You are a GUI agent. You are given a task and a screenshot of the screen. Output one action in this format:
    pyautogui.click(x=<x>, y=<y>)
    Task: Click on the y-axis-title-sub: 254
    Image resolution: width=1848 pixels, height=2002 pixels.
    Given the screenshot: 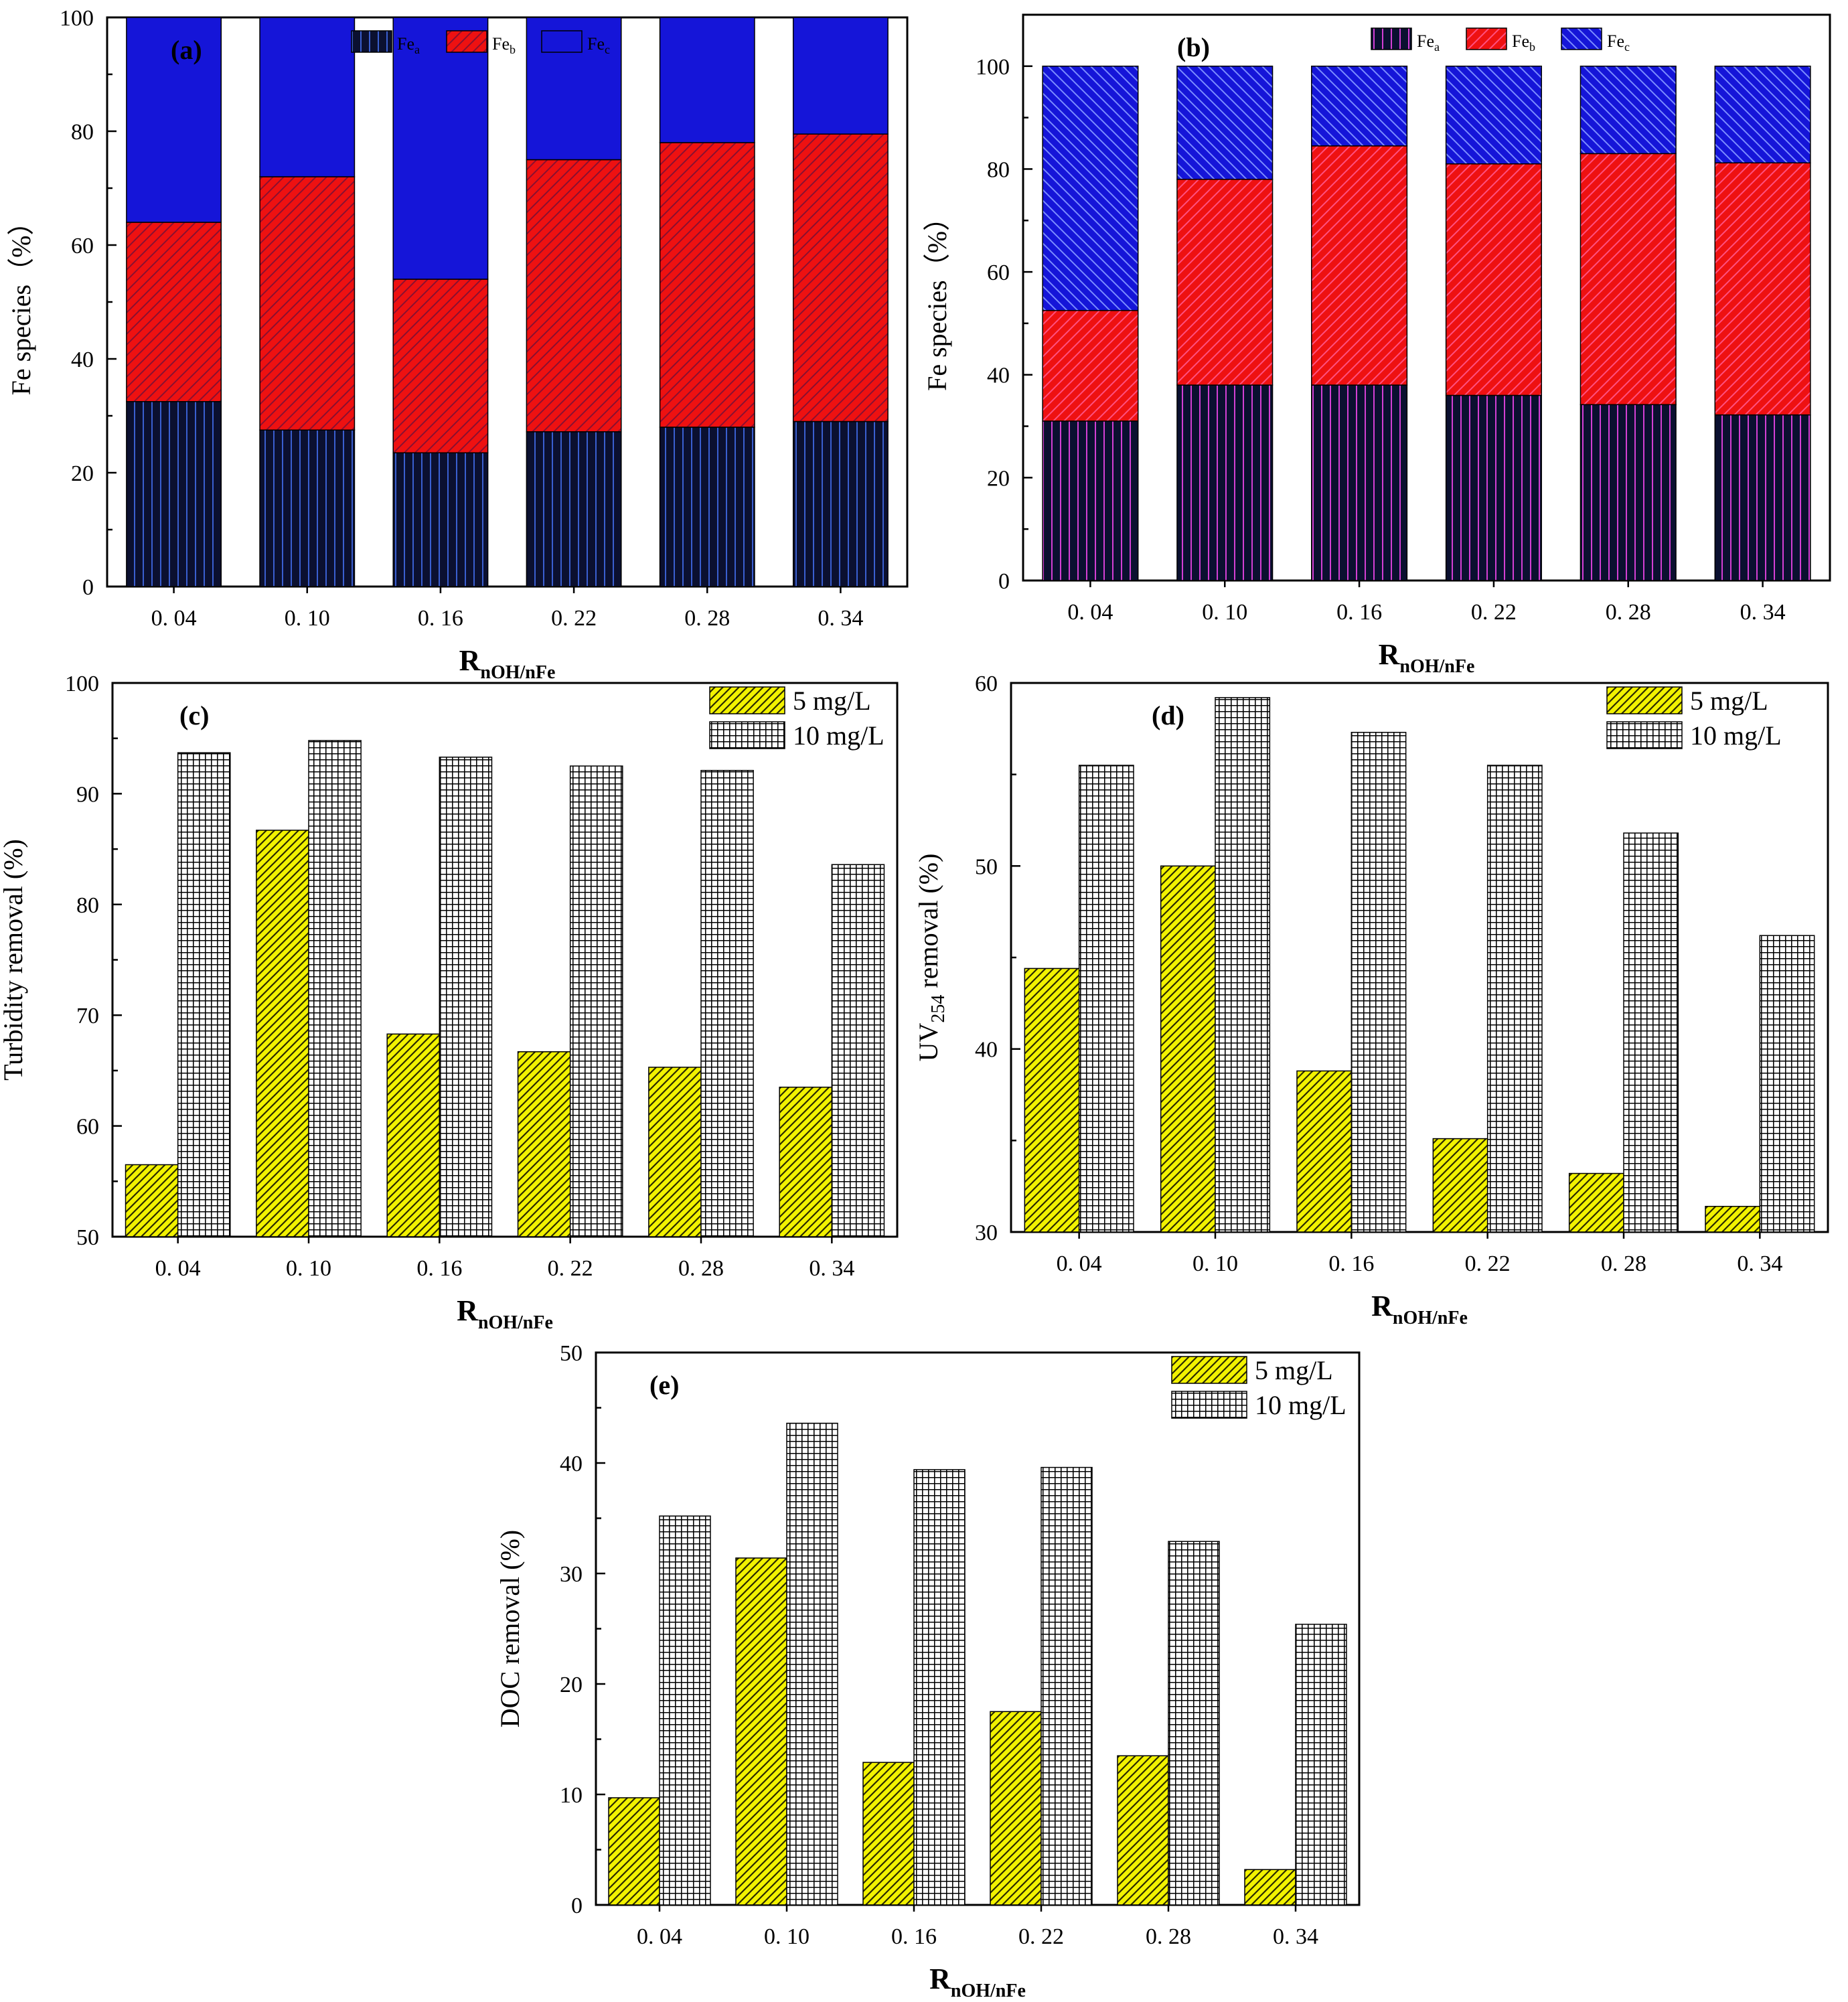 What is the action you would take?
    pyautogui.click(x=938, y=1009)
    